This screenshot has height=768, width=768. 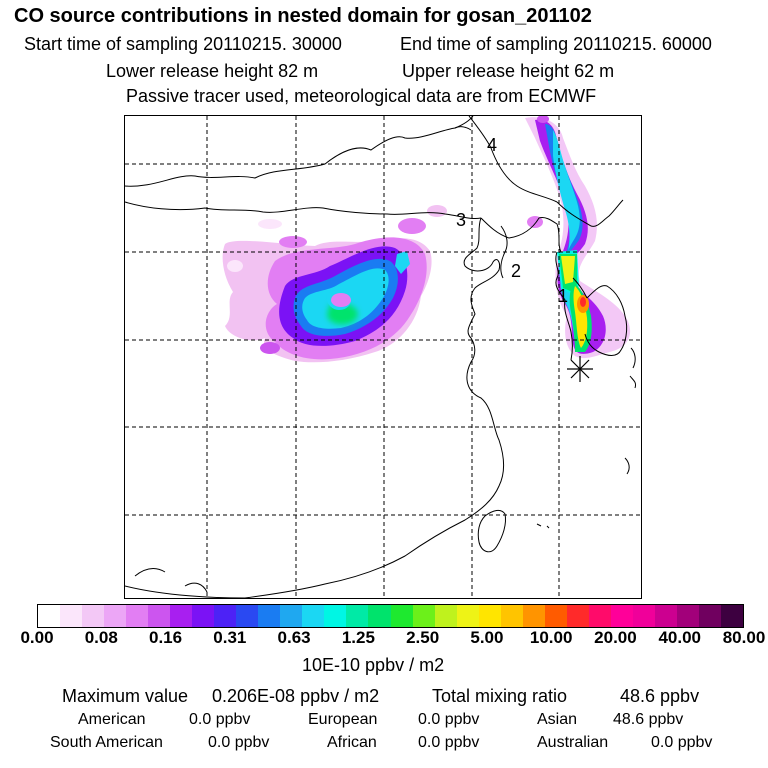 I want to click on colorbar-tick-label: 0.16, so click(x=165, y=637).